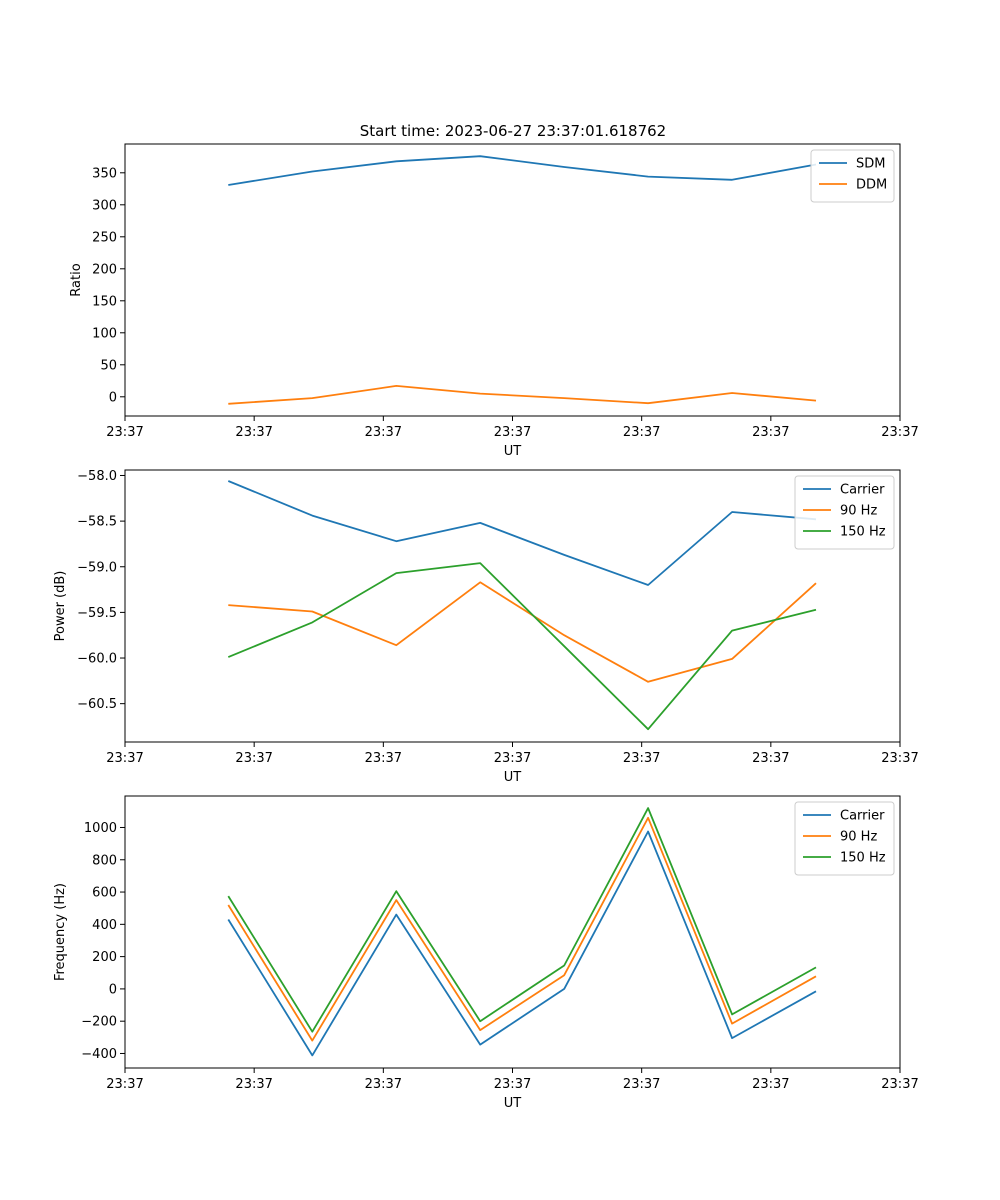 This screenshot has height=1200, width=1000. I want to click on y-tick-label: 250, so click(104, 237).